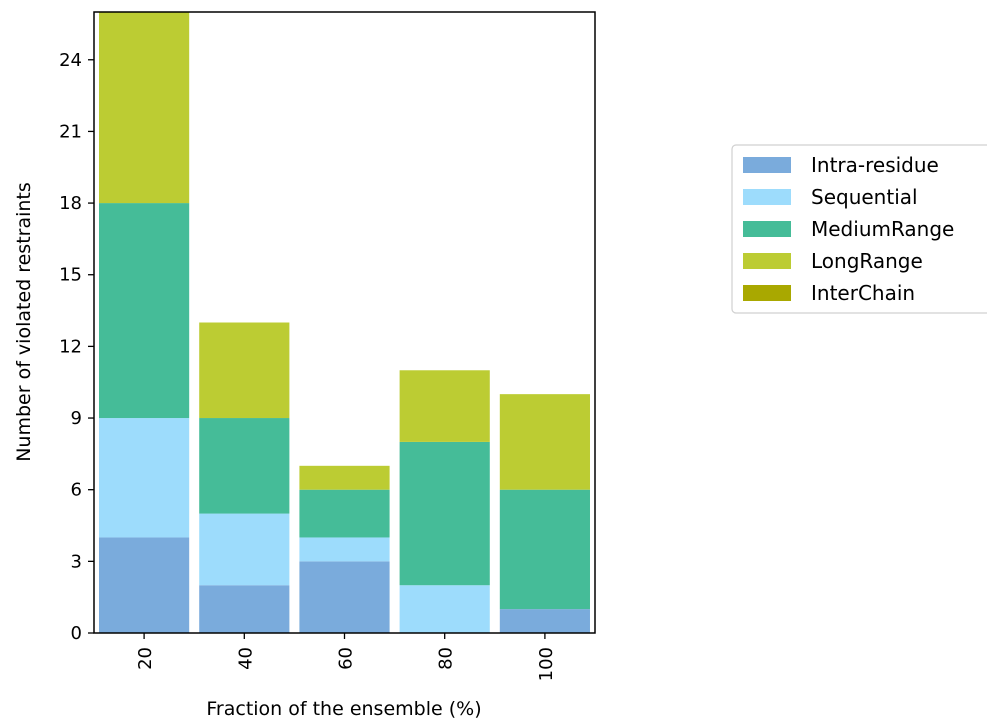  What do you see at coordinates (767, 293) in the screenshot?
I see `legend-swatch-interchain` at bounding box center [767, 293].